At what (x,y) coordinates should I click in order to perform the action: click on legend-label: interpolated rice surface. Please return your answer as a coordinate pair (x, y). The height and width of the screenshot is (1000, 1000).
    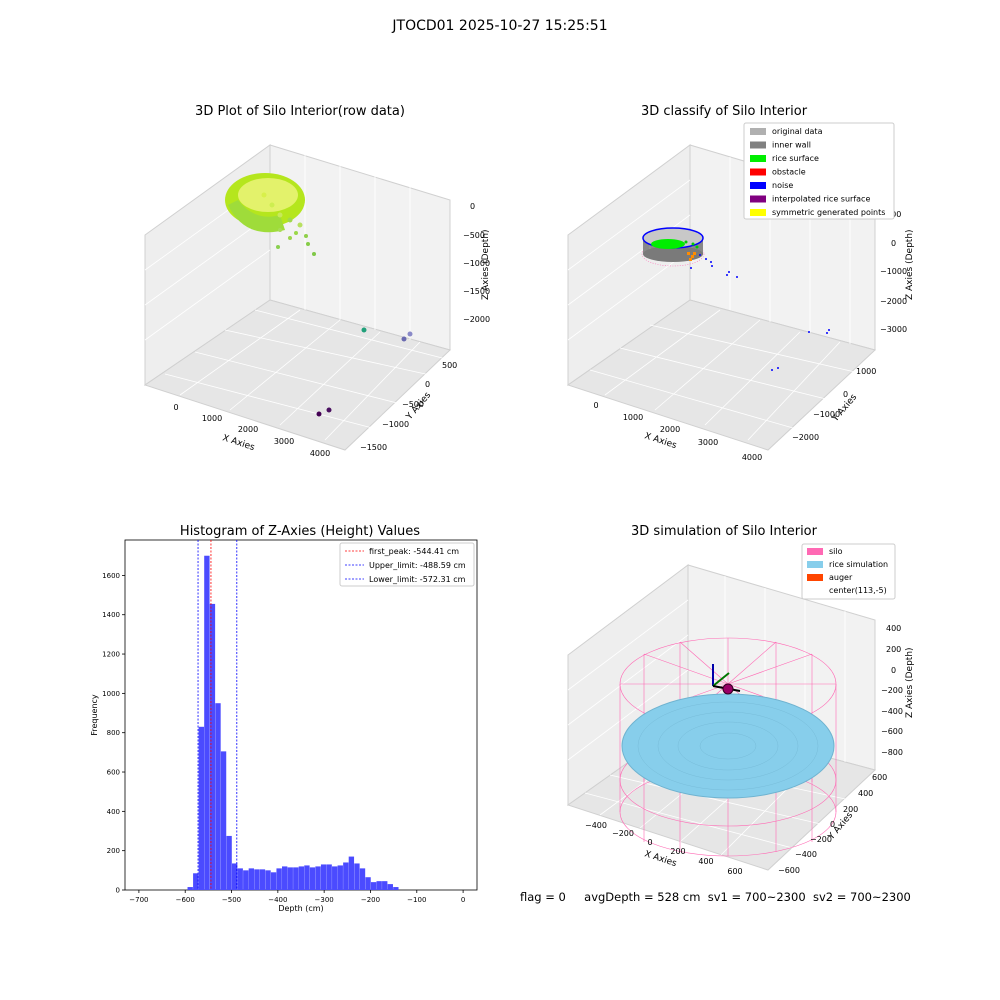
    Looking at the image, I should click on (821, 199).